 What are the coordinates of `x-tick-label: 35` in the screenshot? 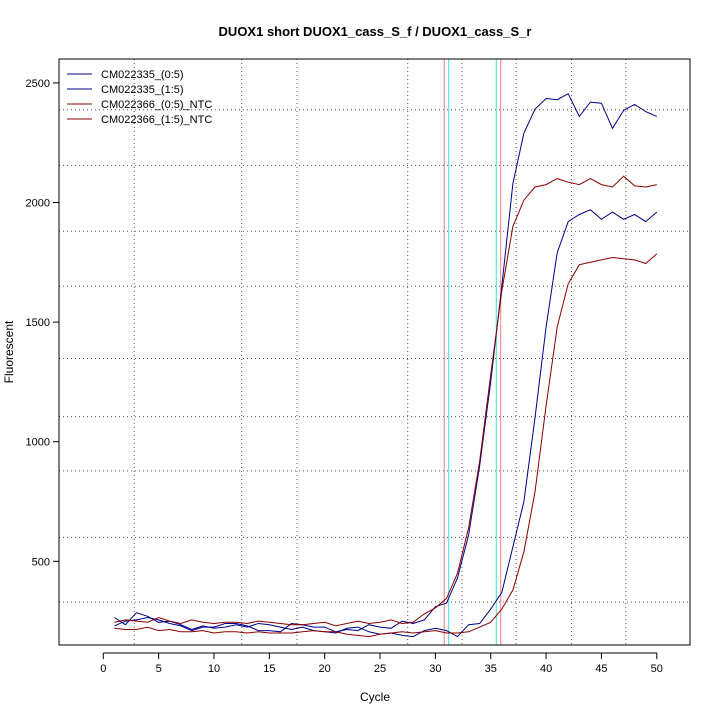 It's located at (491, 669).